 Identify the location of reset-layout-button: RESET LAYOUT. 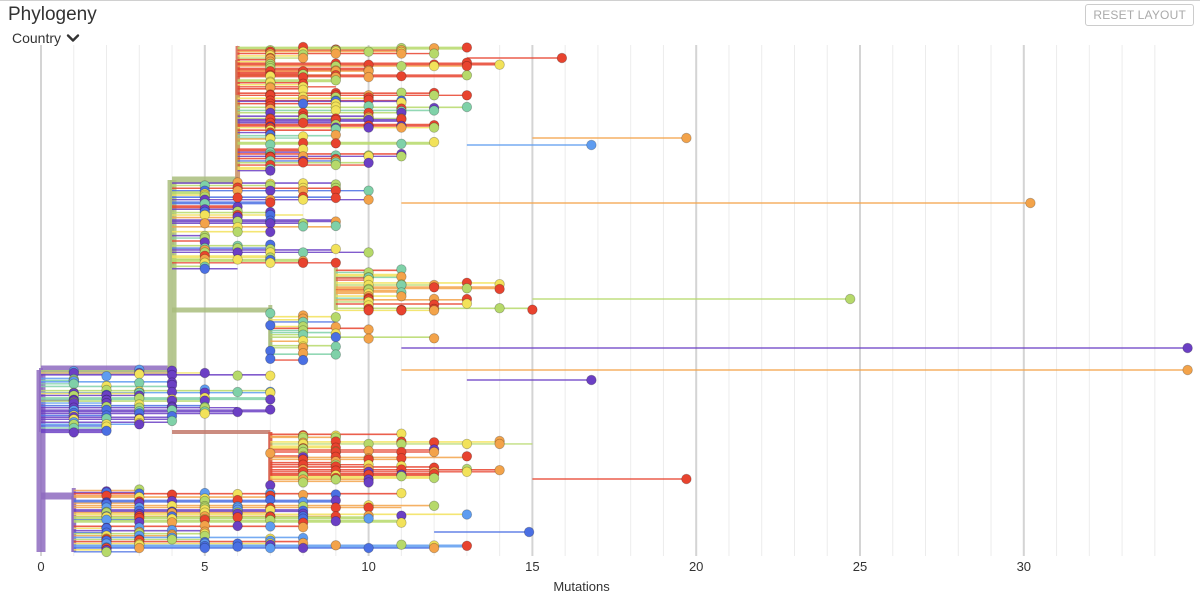
(1139, 15).